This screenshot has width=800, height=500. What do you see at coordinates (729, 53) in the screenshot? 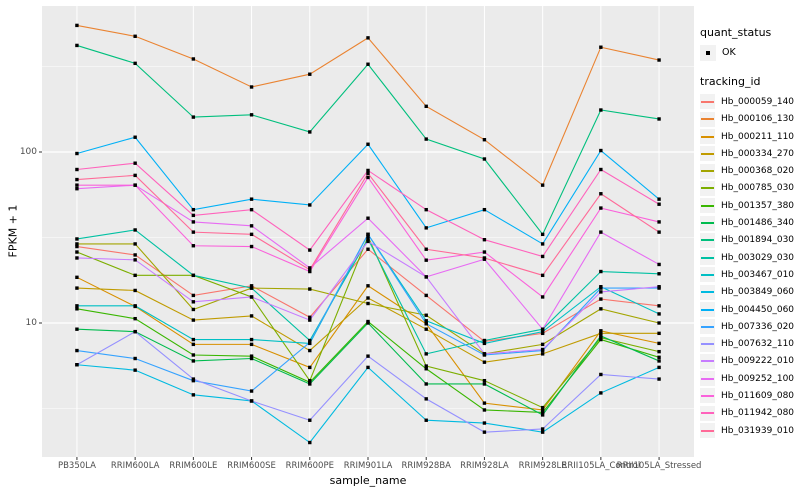
I see `legend-ok-label: OK` at bounding box center [729, 53].